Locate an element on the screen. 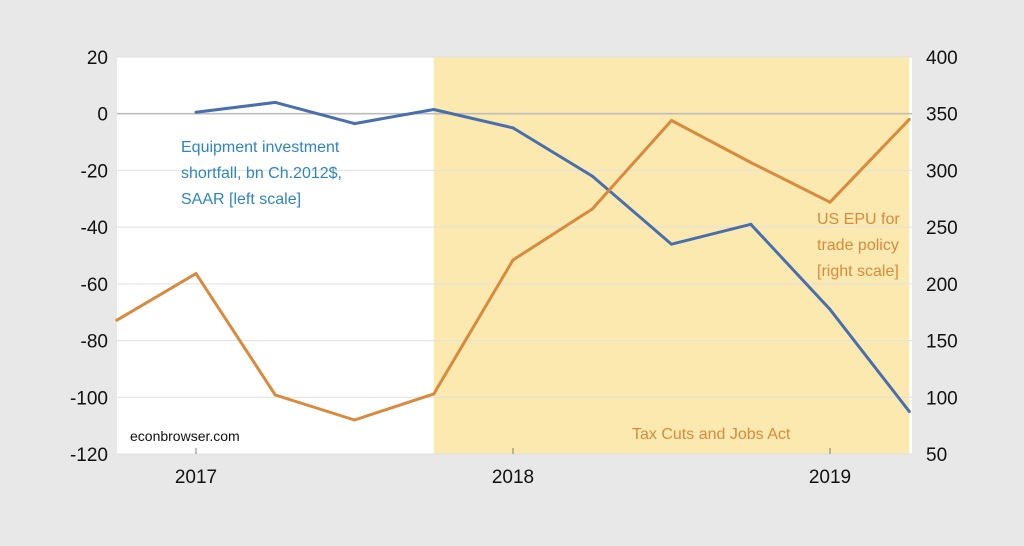 The image size is (1024, 546). left-tick-label: 0 is located at coordinates (102, 115).